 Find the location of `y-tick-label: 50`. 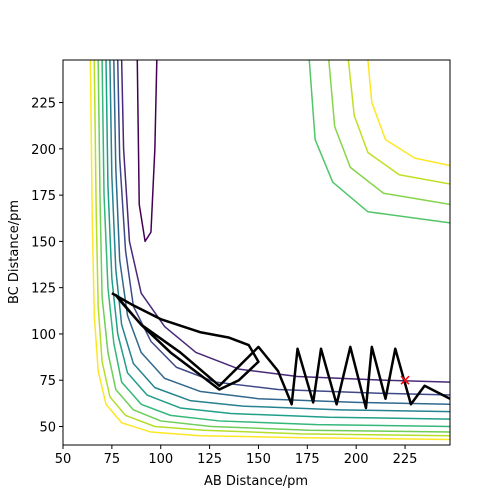

y-tick-label: 50 is located at coordinates (47, 427).